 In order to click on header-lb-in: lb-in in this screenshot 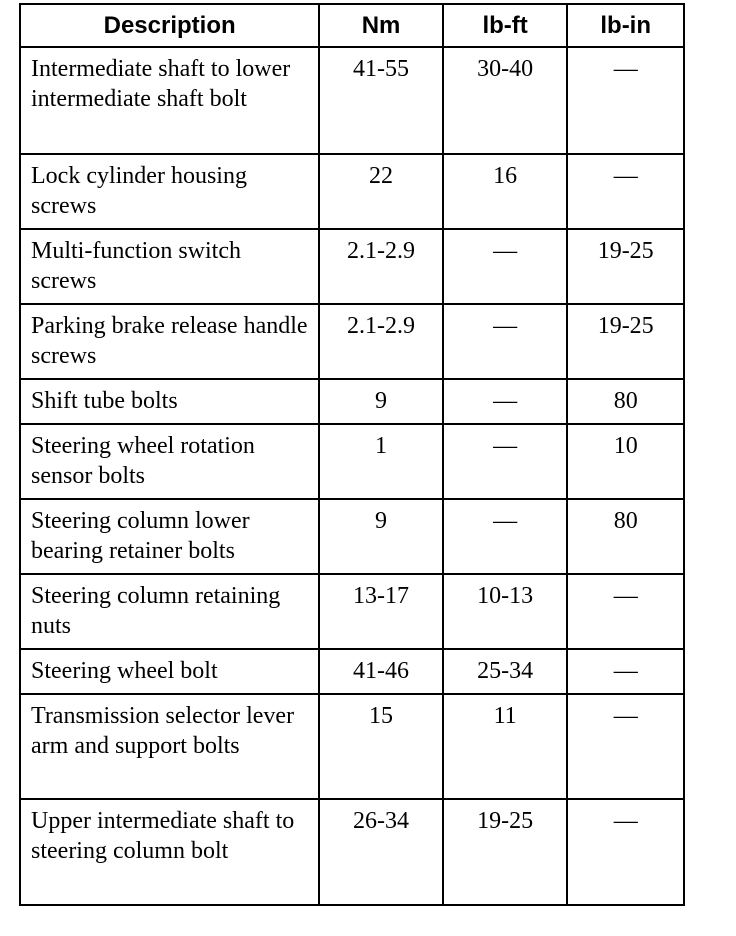, I will do `click(625, 25)`.